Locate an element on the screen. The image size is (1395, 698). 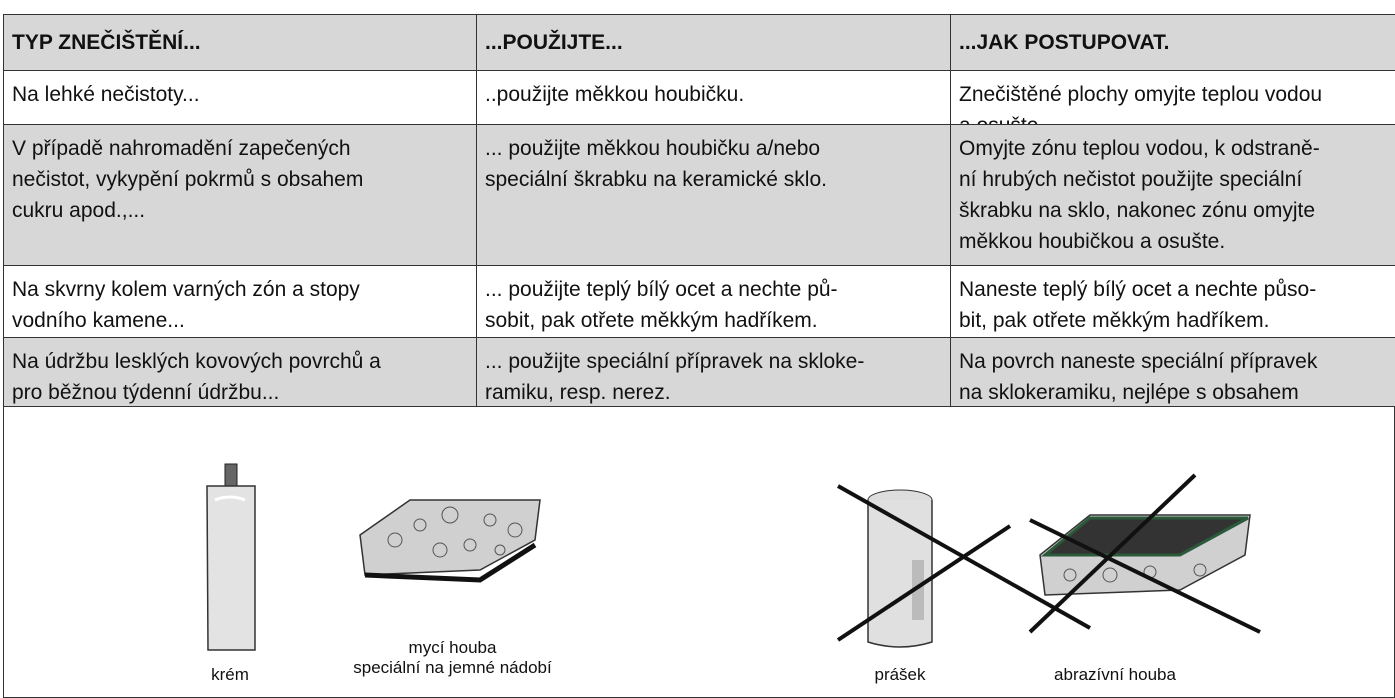
cell-line: na sklokeramiku, nejlépe s obsahem is located at coordinates (1129, 392).